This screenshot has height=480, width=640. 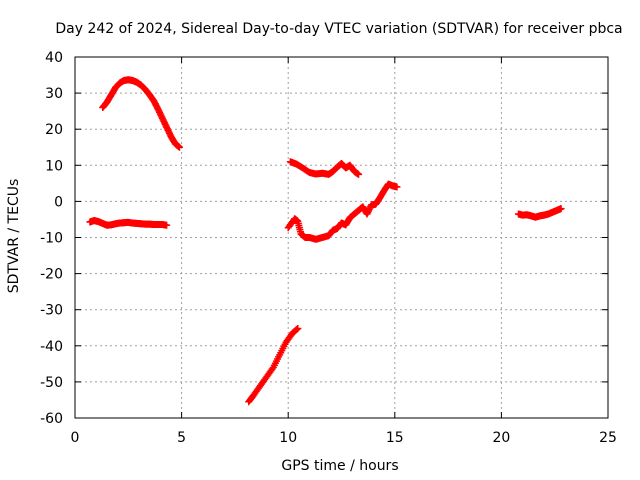 I want to click on x-tick-label: 10, so click(x=288, y=438).